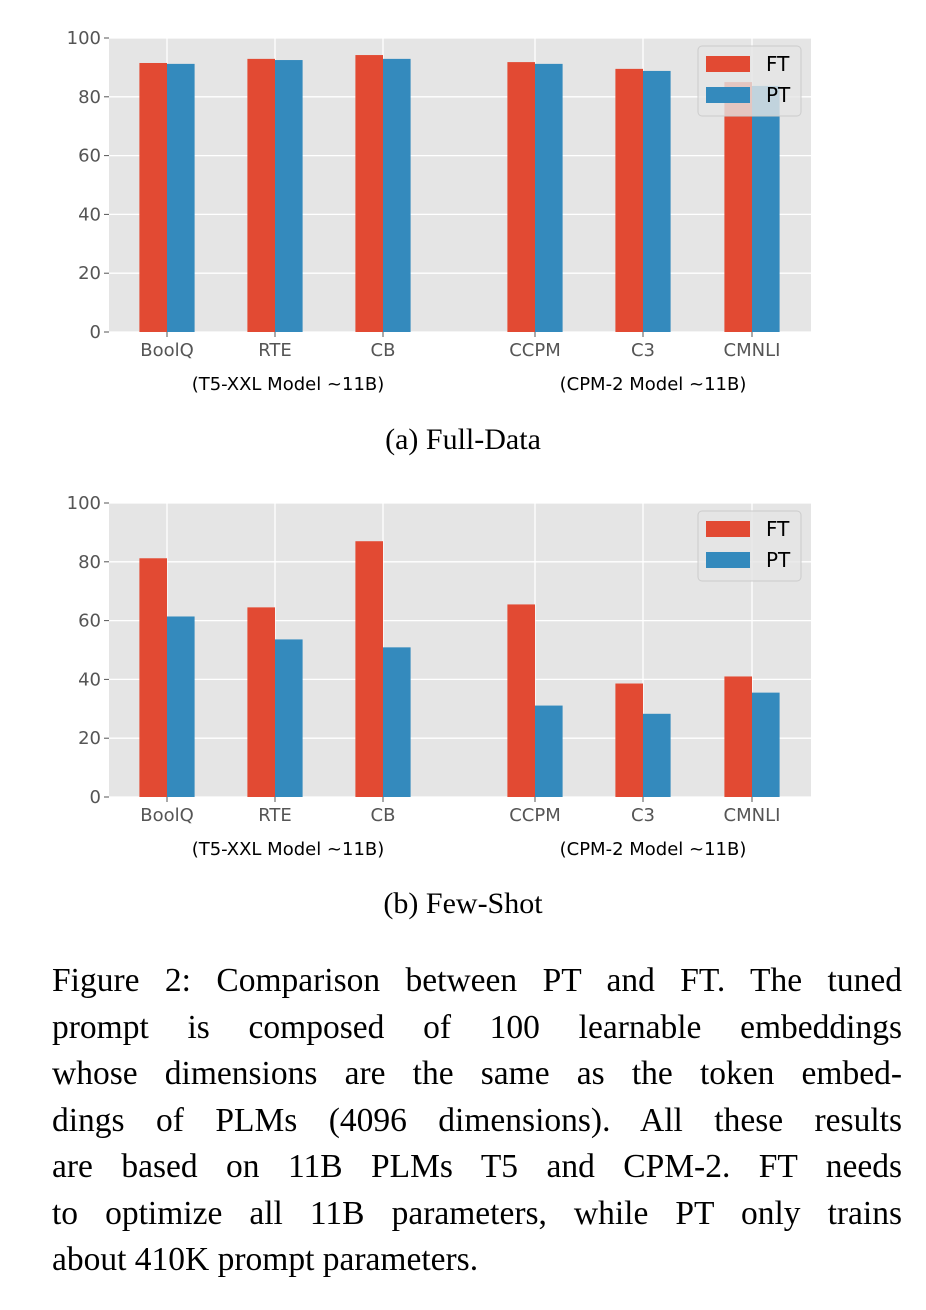 Image resolution: width=926 pixels, height=1310 pixels. I want to click on subcaption-few-shot: (b) Few-Shot, so click(463, 903).